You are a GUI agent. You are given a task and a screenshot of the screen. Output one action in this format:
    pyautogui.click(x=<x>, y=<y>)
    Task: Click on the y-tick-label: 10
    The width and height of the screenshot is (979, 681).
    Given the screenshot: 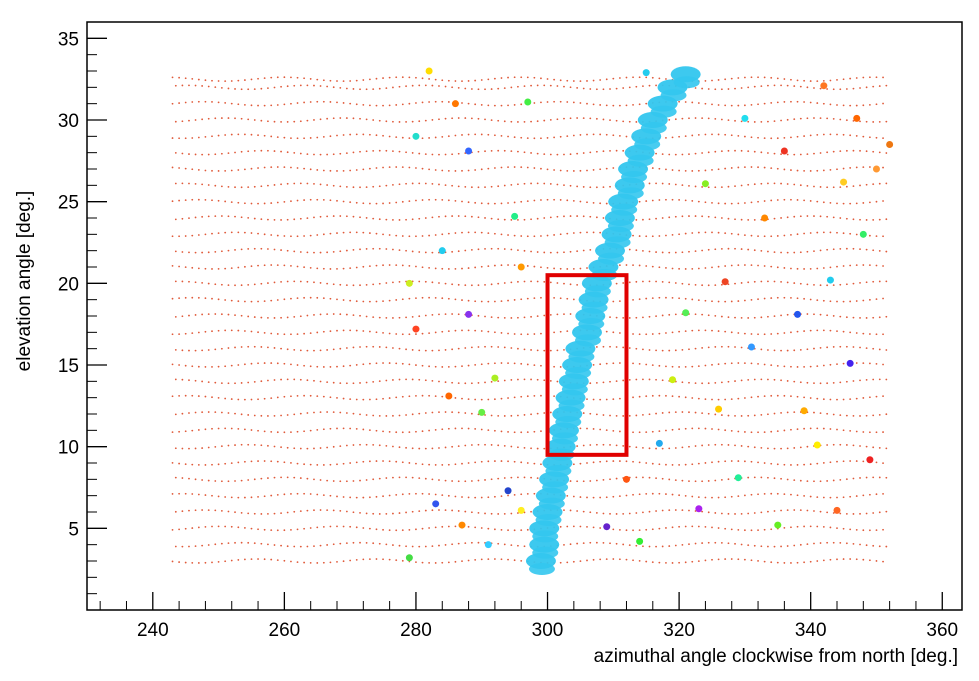 What is the action you would take?
    pyautogui.click(x=68, y=448)
    